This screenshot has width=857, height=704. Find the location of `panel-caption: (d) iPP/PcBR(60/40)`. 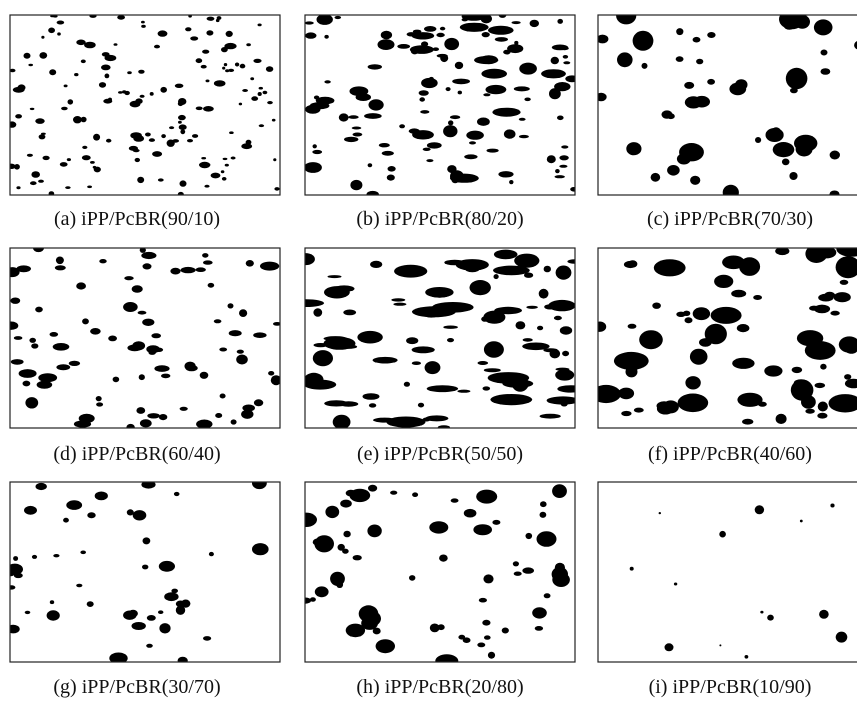

panel-caption: (d) iPP/PcBR(60/40) is located at coordinates (136, 454).